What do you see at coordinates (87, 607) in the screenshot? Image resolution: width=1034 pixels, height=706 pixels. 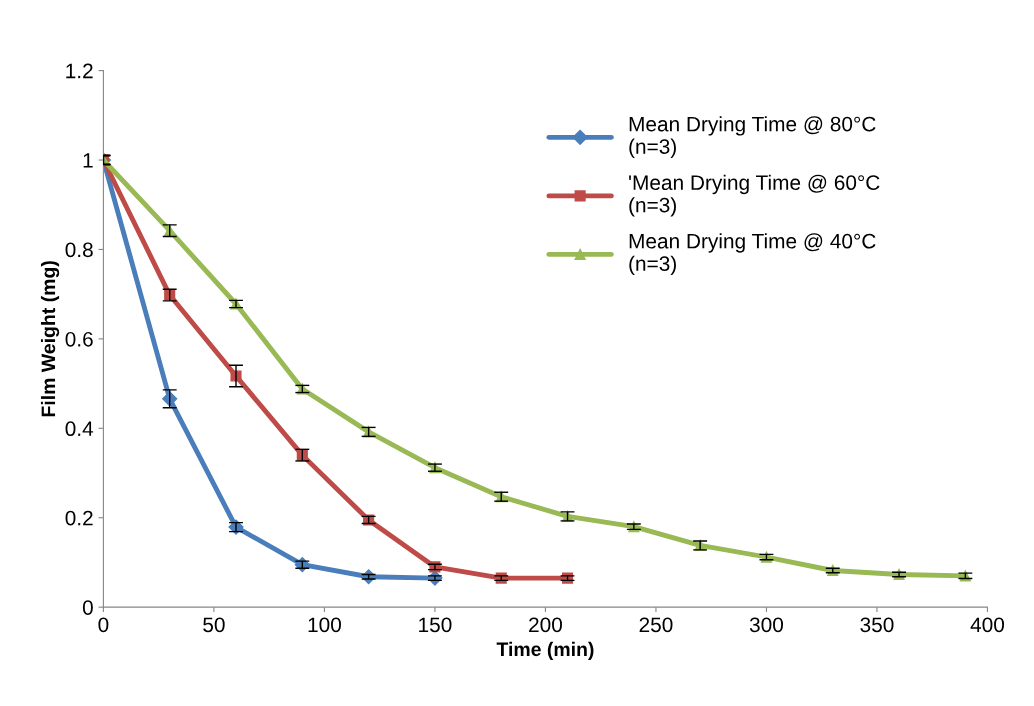 I see `y-tick-label: 0` at bounding box center [87, 607].